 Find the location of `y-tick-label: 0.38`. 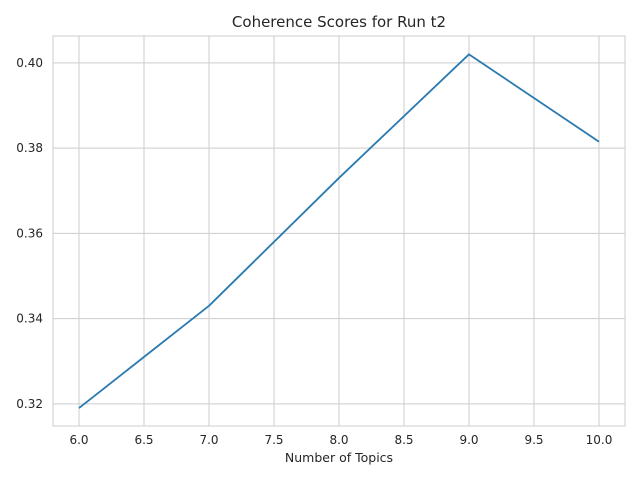

y-tick-label: 0.38 is located at coordinates (29, 148).